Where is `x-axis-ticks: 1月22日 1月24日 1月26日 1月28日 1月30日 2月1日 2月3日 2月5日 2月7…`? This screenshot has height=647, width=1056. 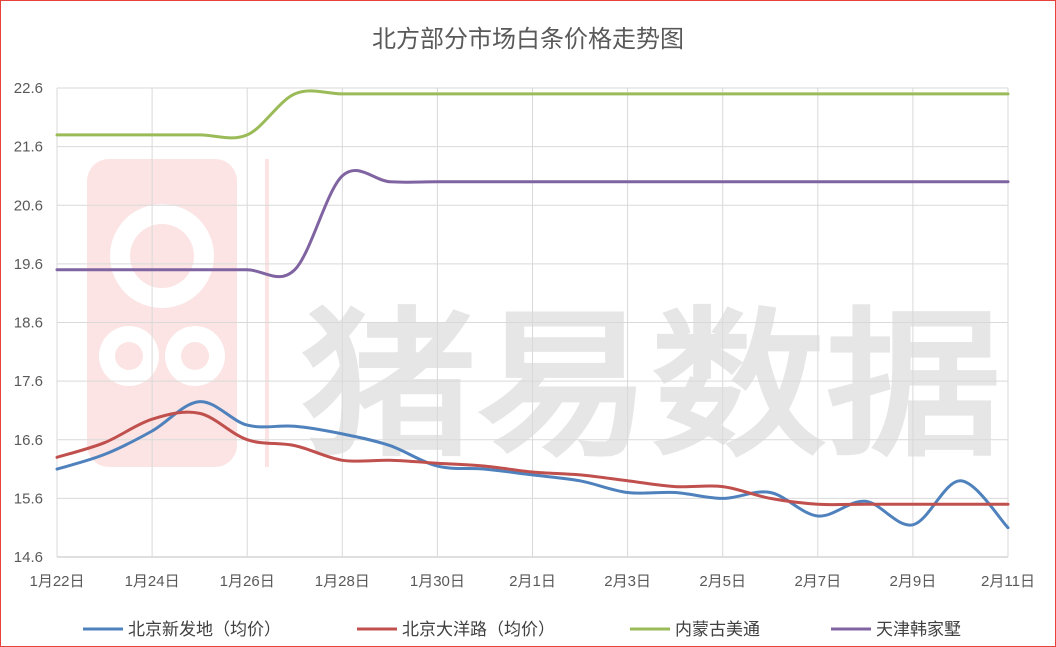
x-axis-ticks: 1月22日 1月24日 1月26日 1月28日 1月30日 2月1日 2月3日 2月5日 2月7… is located at coordinates (531, 581).